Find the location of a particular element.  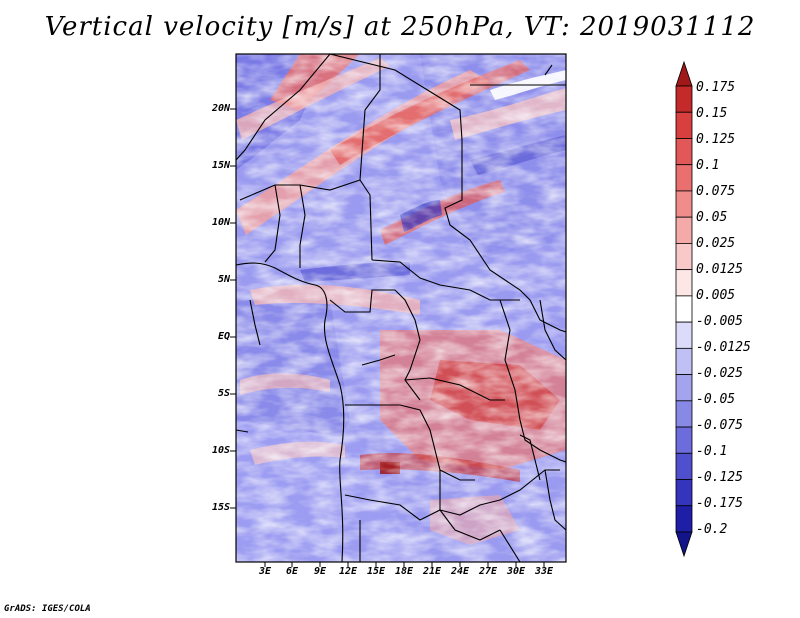

x-tick-label: 15E is located at coordinates (376, 571).